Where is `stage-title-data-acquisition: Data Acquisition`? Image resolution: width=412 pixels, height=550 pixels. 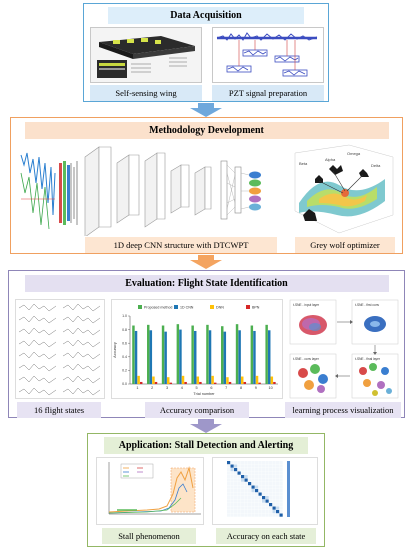 stage-title-data-acquisition: Data Acquisition is located at coordinates (206, 15).